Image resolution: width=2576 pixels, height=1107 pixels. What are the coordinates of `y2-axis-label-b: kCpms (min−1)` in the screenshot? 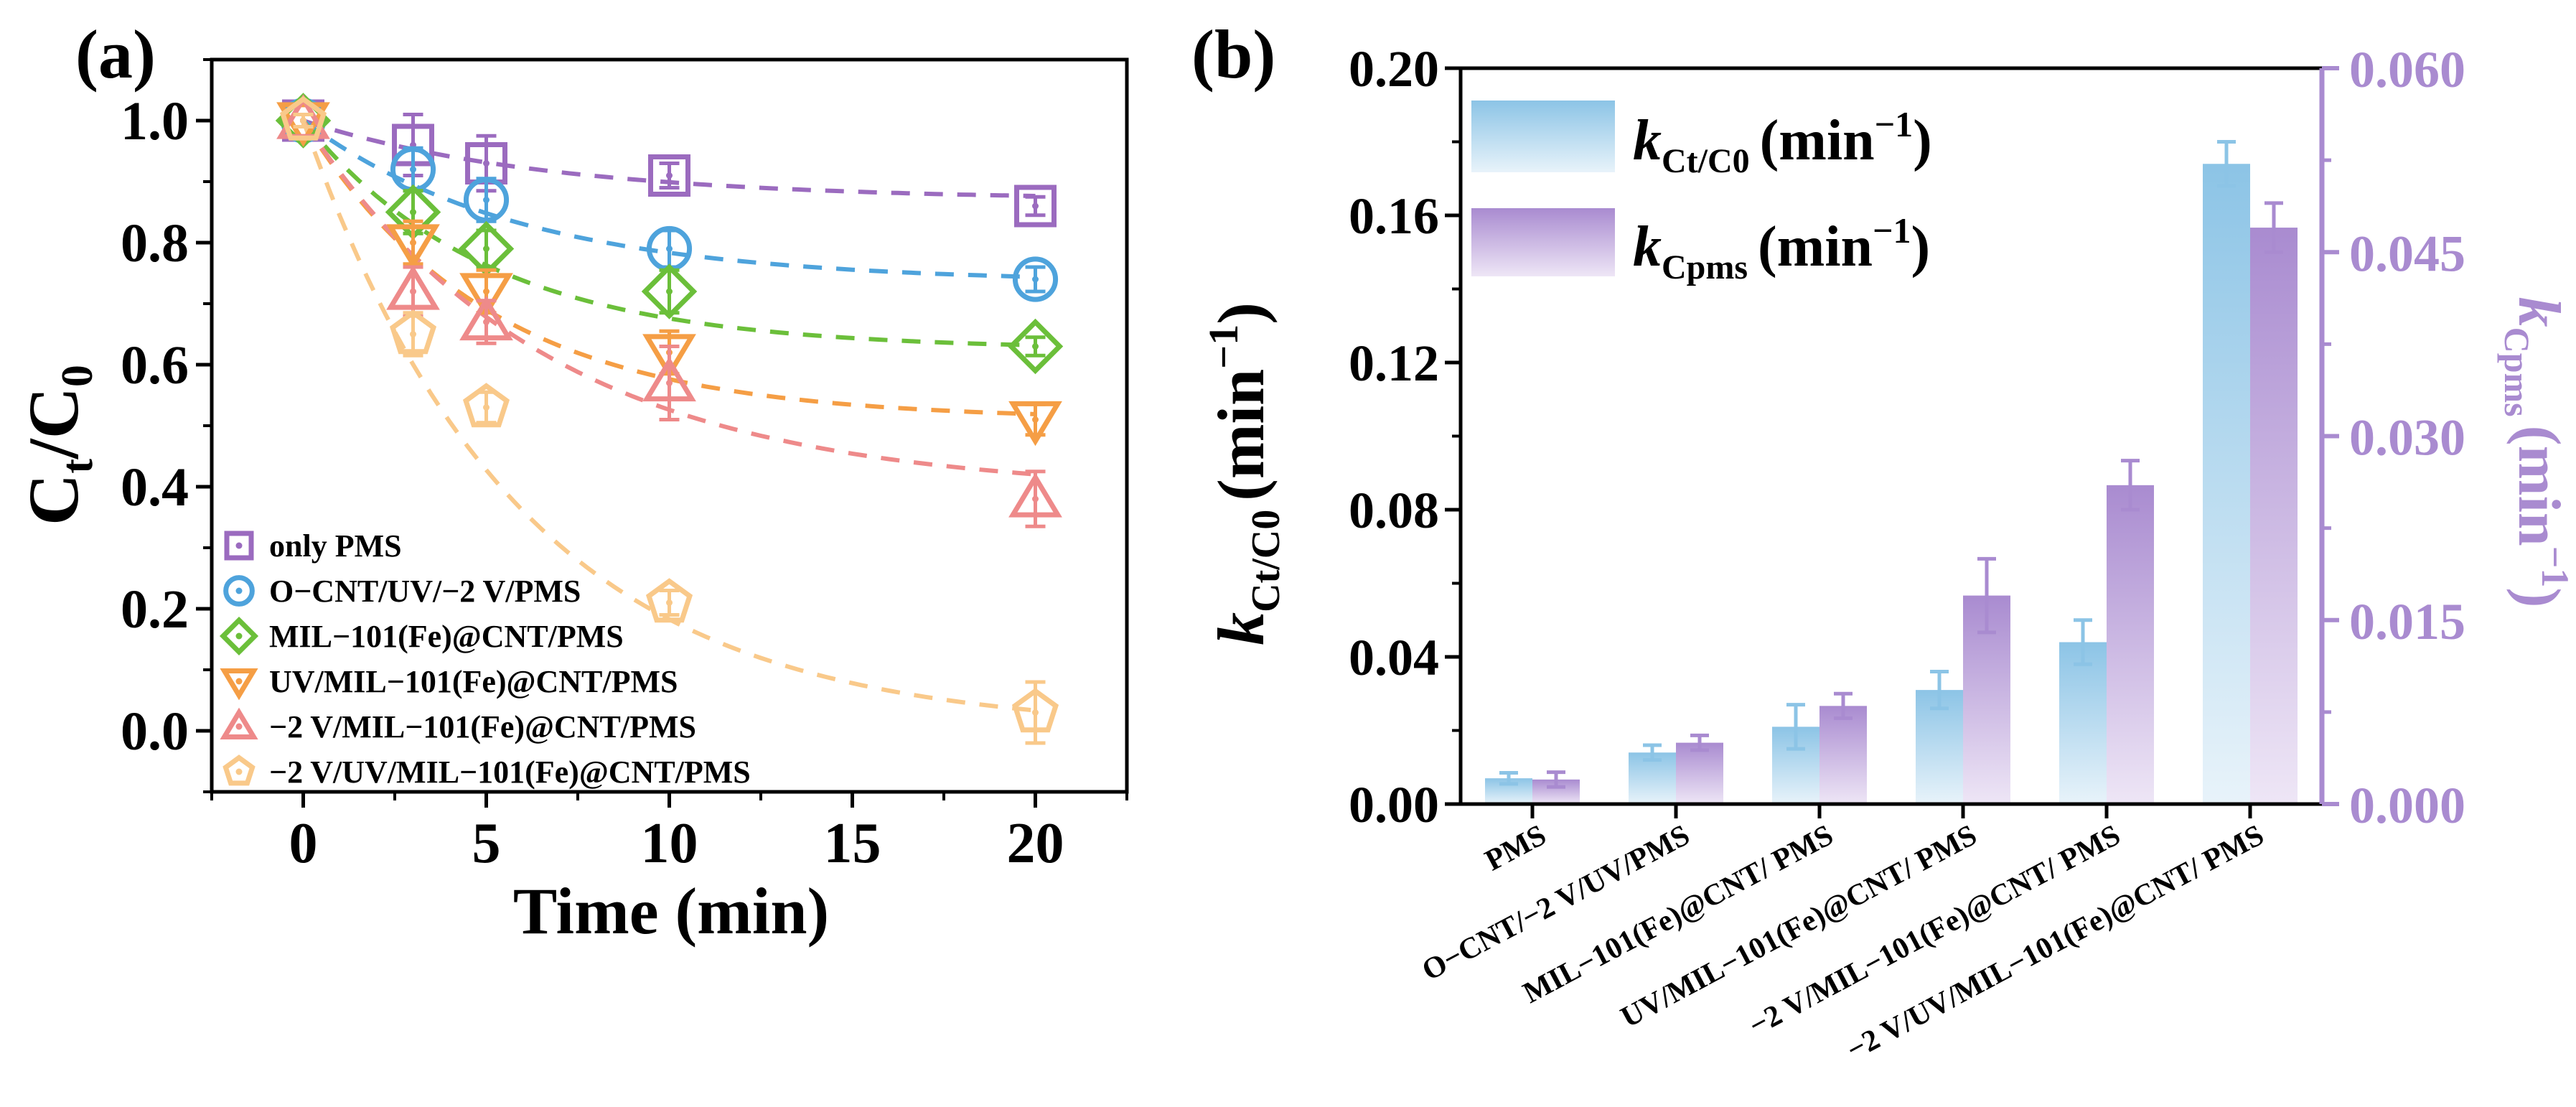 It's located at (2537, 452).